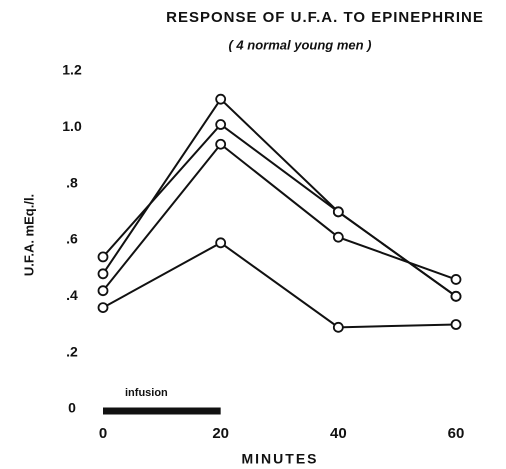 Image resolution: width=506 pixels, height=469 pixels. Describe the element at coordinates (72, 295) in the screenshot. I see `y-tick-label: .4` at that location.